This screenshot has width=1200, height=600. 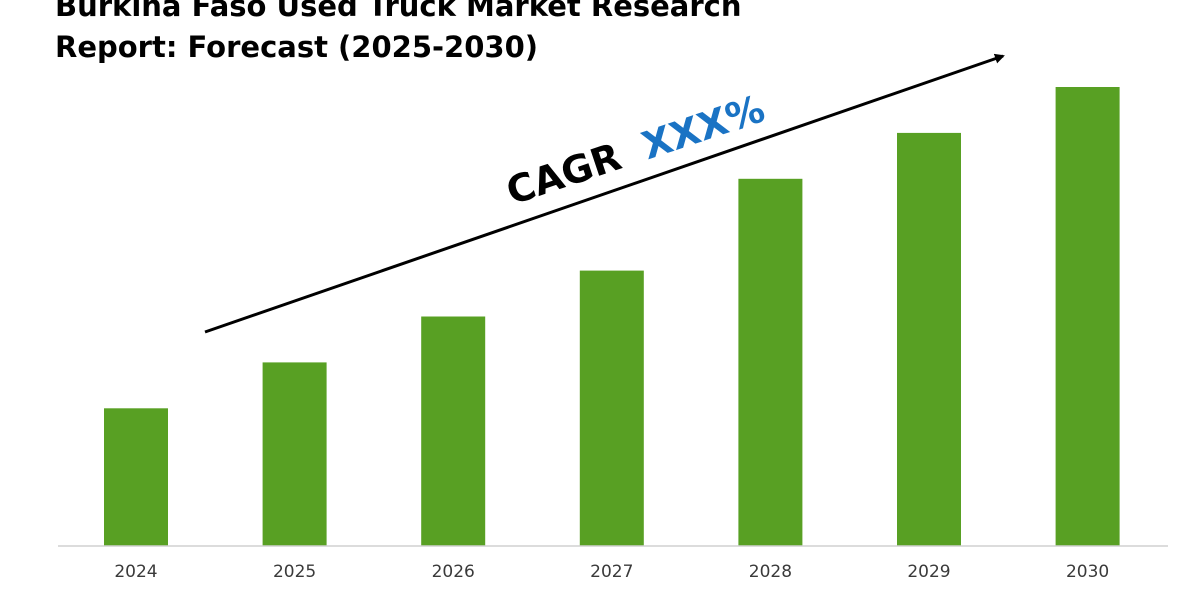 I want to click on x-tick-label-2027: 2027, so click(x=611, y=572).